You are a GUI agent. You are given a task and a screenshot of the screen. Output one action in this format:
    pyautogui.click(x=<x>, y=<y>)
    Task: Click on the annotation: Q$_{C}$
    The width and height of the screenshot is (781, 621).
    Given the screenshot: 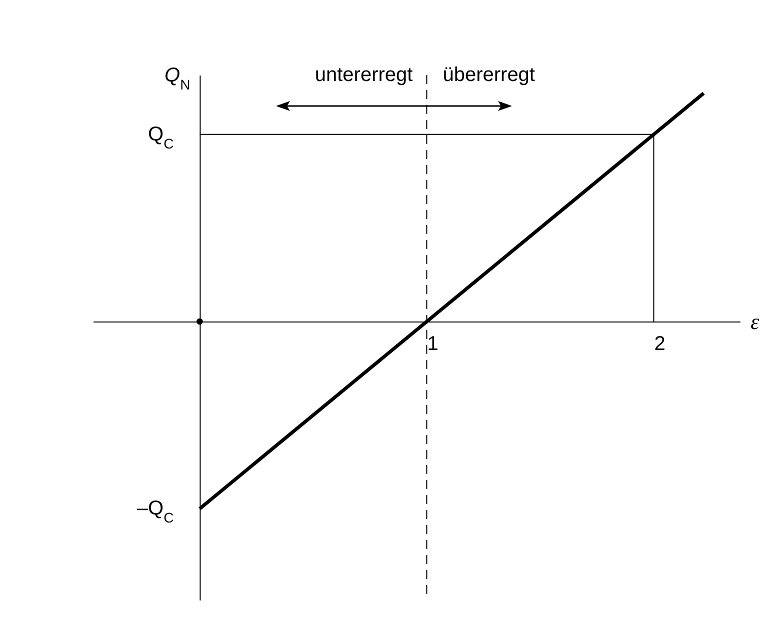 What is the action you would take?
    pyautogui.click(x=161, y=137)
    